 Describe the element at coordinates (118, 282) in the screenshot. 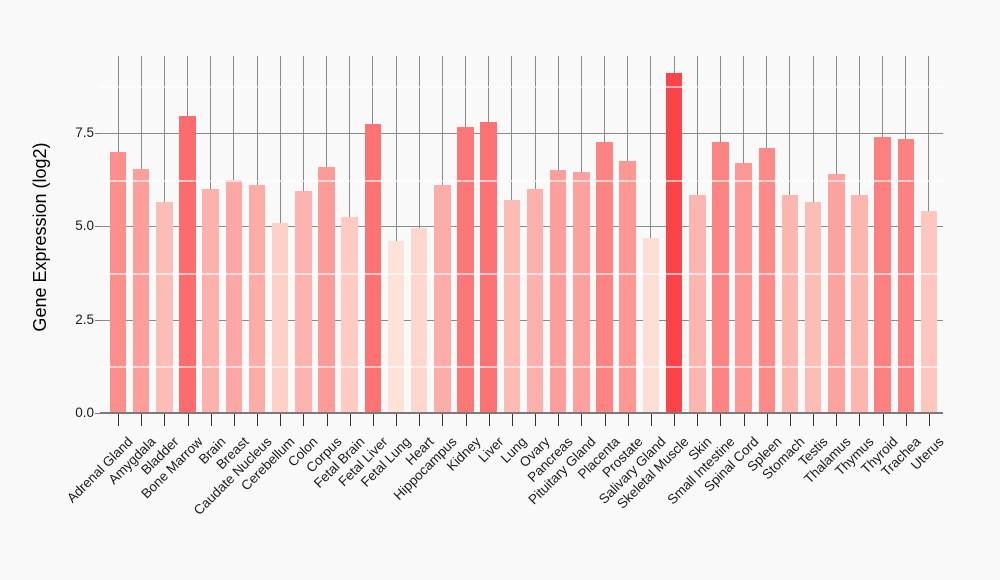

I see `bar-adrenal-gland` at that location.